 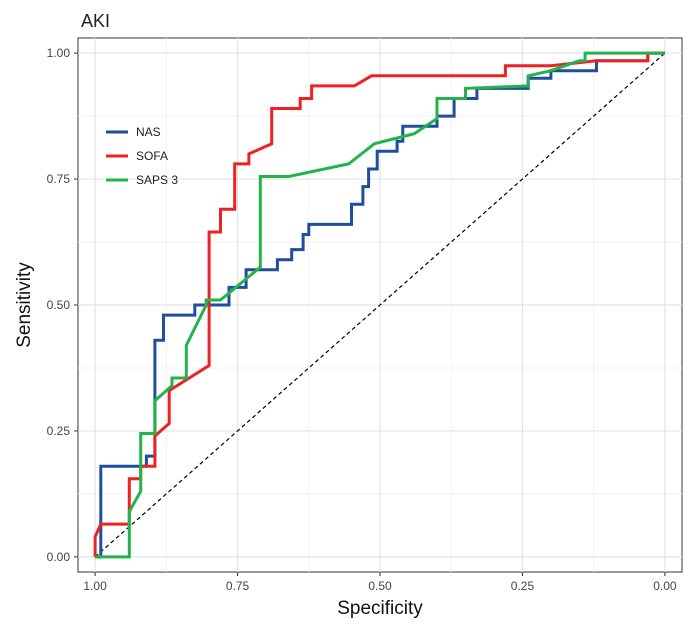 I want to click on legend: NAS SOFA SAPS 3, so click(x=142, y=156).